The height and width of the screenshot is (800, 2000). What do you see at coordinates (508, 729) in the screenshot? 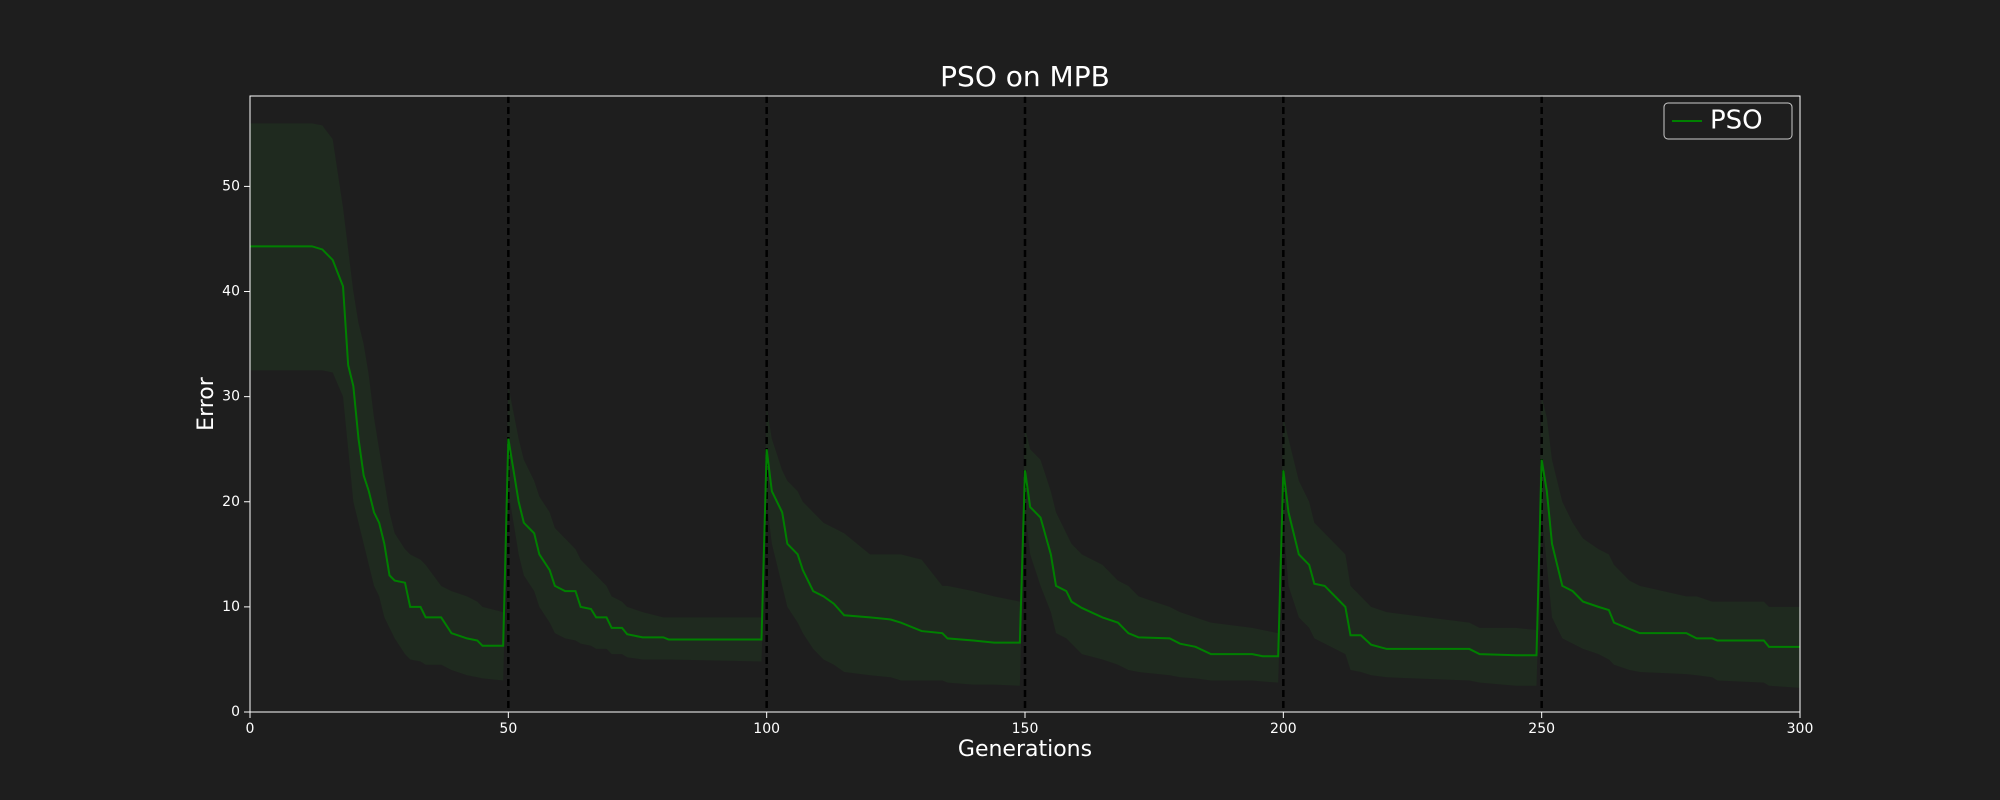
I see `x-tick-label: 50` at bounding box center [508, 729].